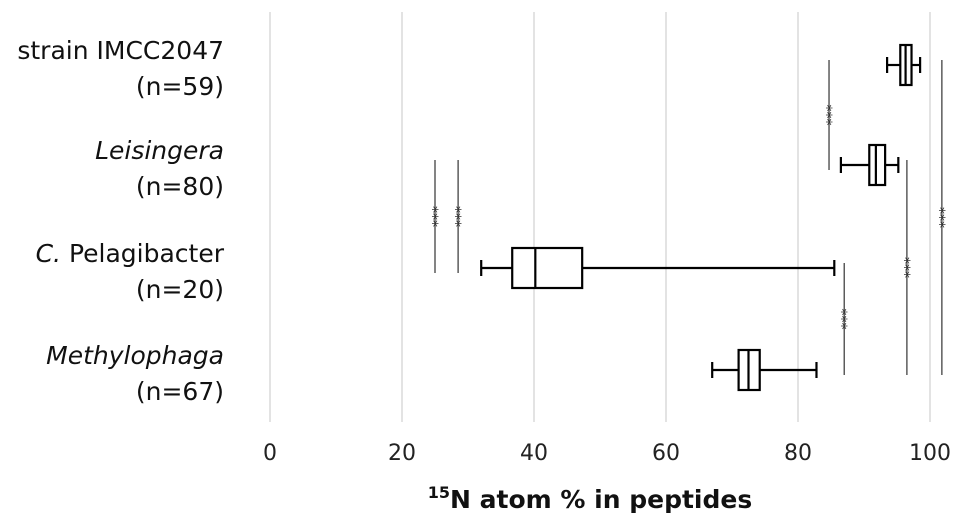  I want to click on category-name-suffix: Pelagibacter, so click(143, 253).